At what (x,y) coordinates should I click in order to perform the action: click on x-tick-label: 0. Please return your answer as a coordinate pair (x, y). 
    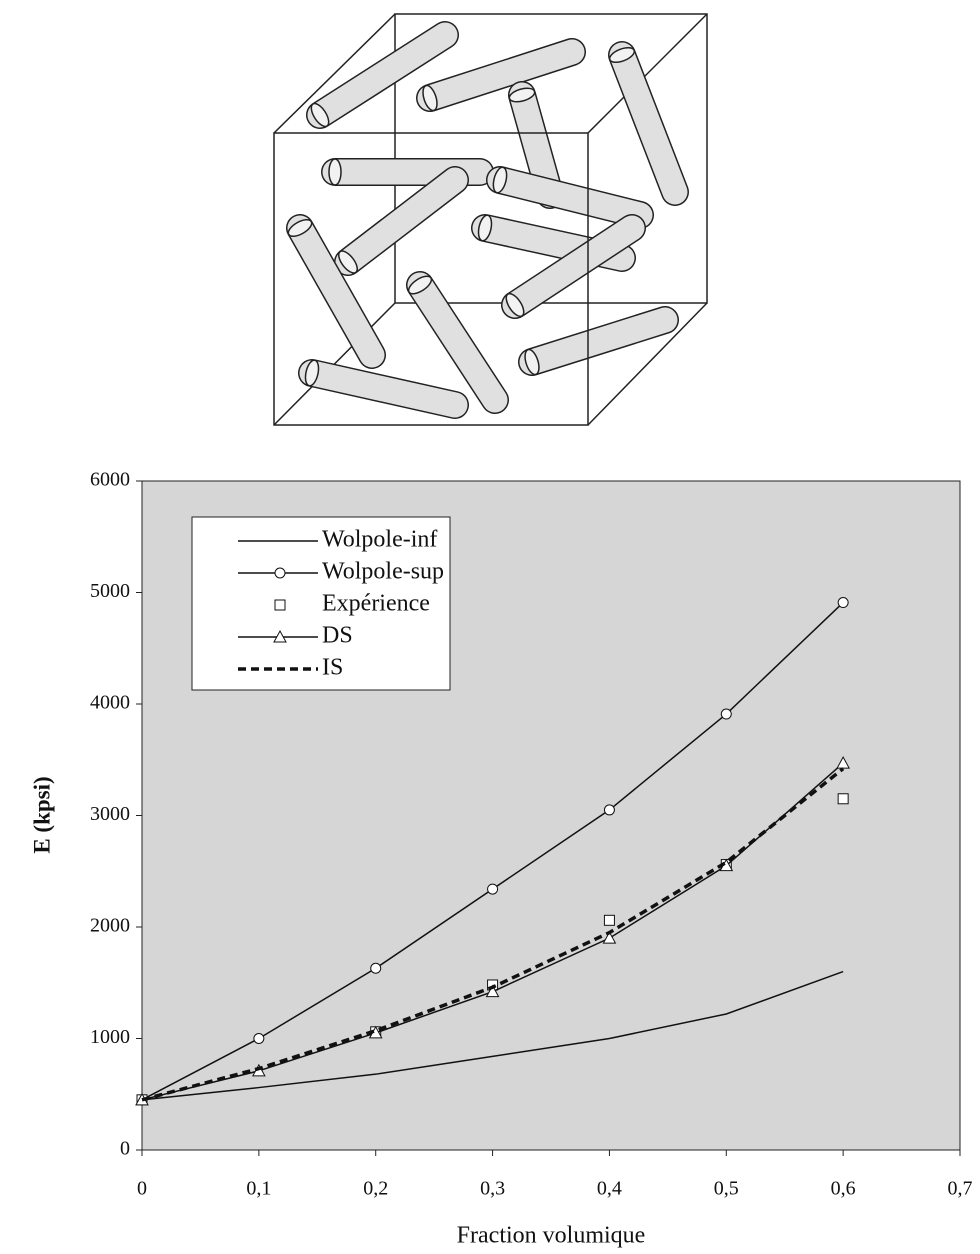
    Looking at the image, I should click on (142, 1189).